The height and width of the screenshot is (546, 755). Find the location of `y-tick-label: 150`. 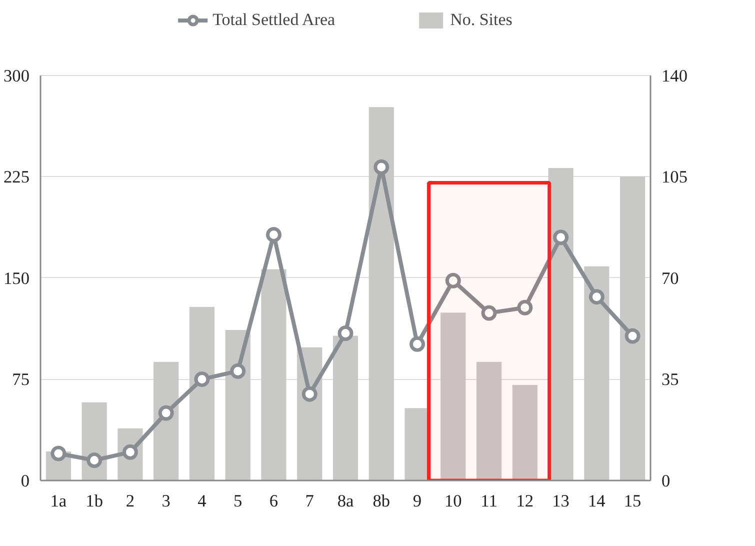

y-tick-label: 150 is located at coordinates (17, 278).